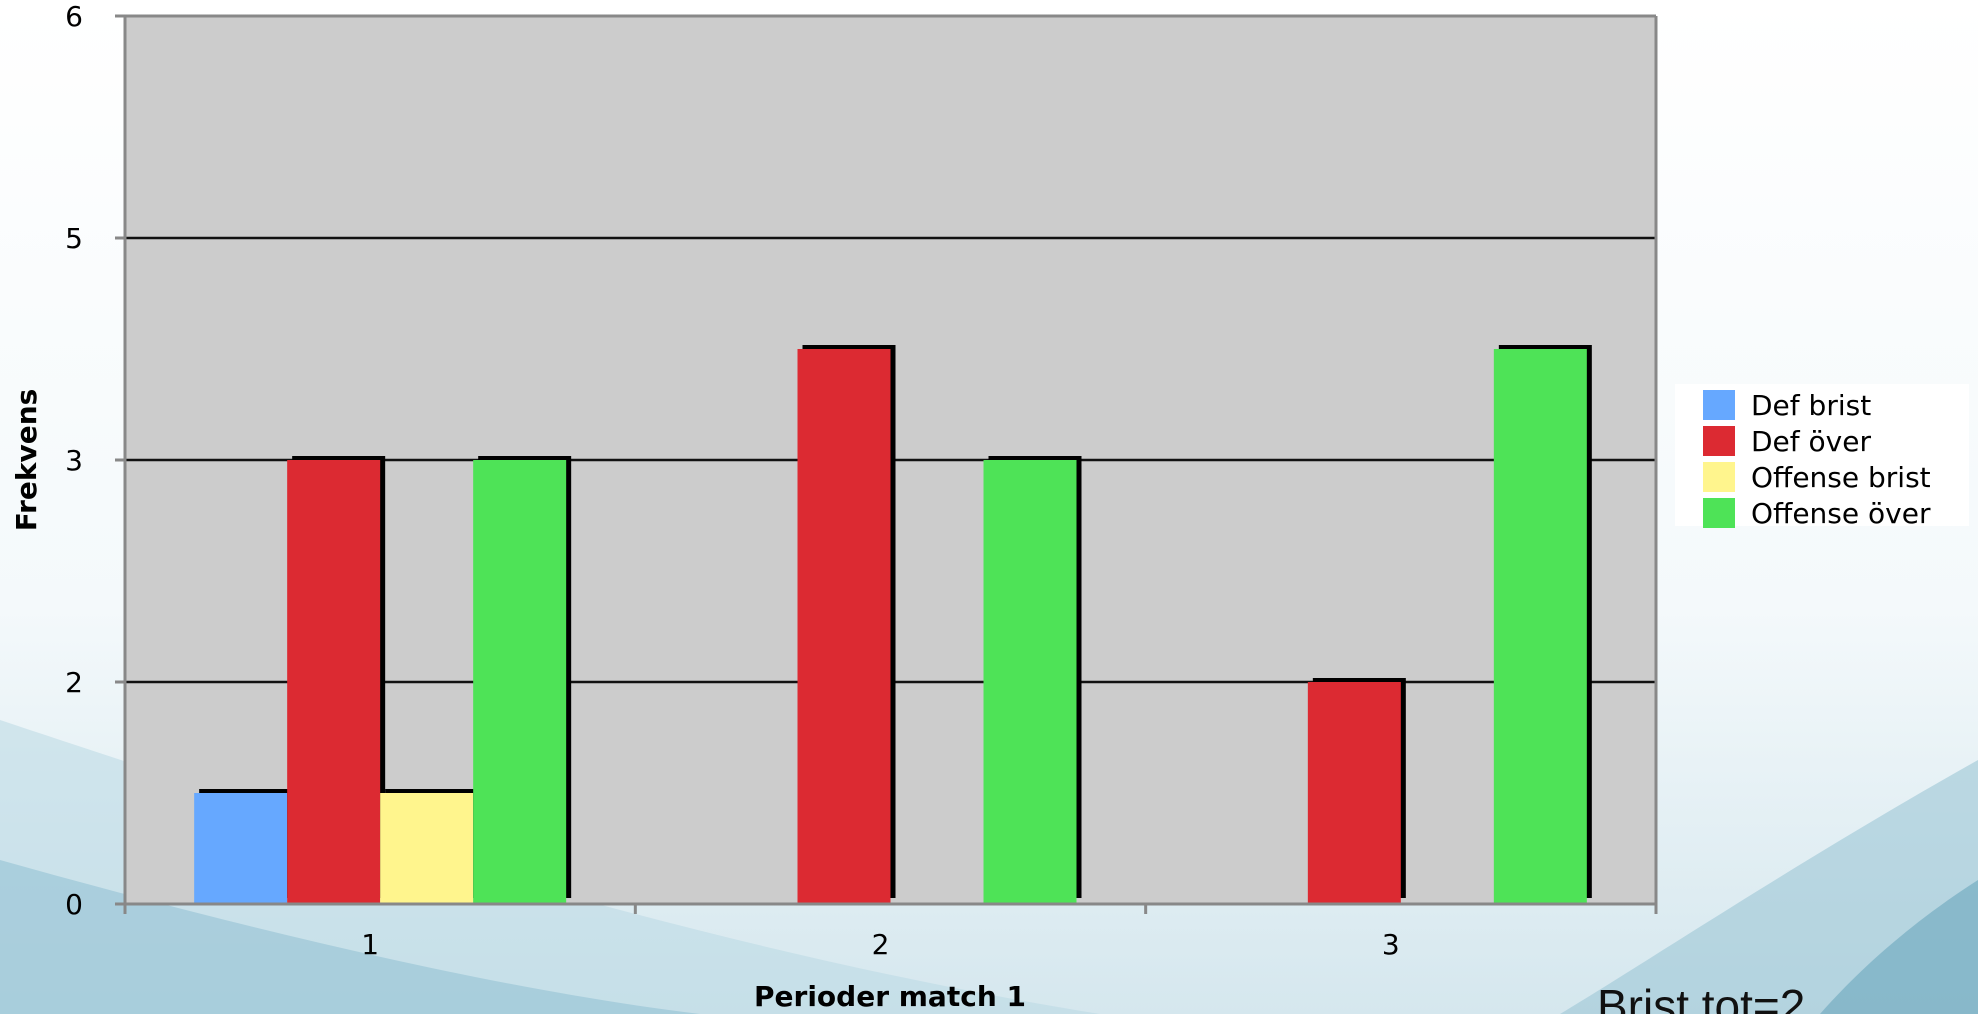 Image resolution: width=1978 pixels, height=1014 pixels. Describe the element at coordinates (74, 16) in the screenshot. I see `y-tick-label: 6` at that location.